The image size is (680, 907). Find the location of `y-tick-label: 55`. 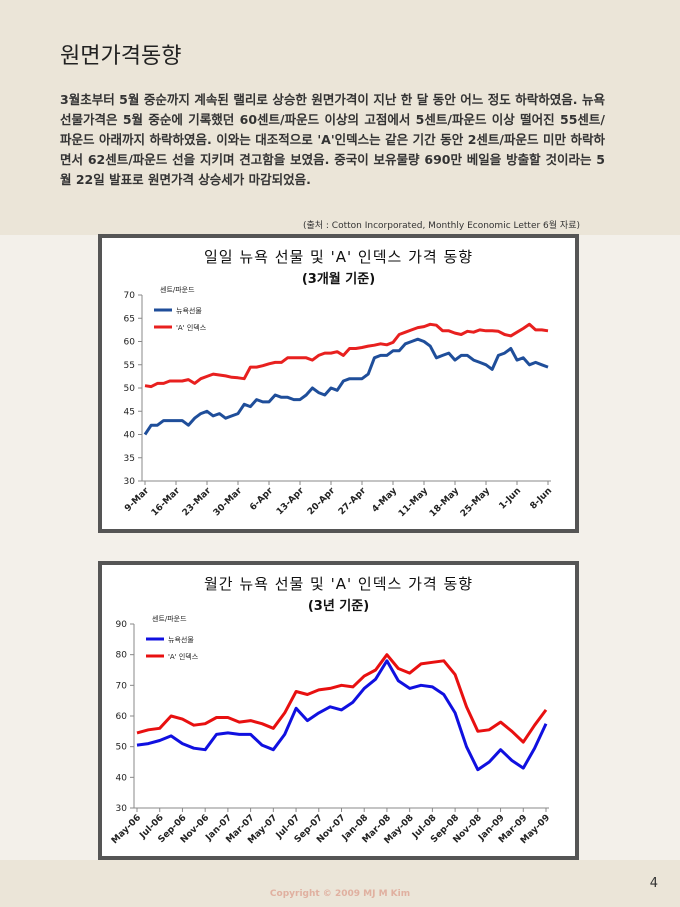

y-tick-label: 55 is located at coordinates (129, 366).